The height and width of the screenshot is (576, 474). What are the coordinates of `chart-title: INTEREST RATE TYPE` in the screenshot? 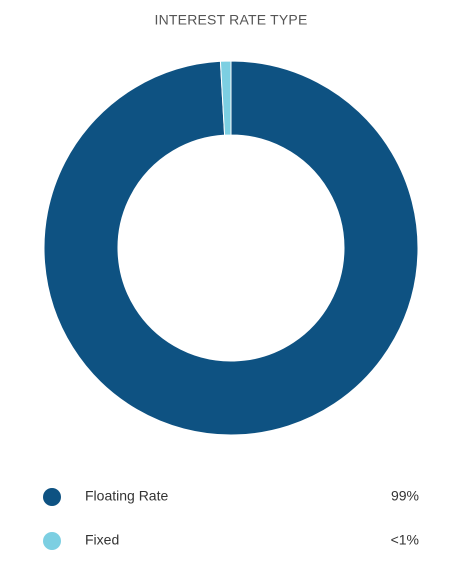 It's located at (231, 20).